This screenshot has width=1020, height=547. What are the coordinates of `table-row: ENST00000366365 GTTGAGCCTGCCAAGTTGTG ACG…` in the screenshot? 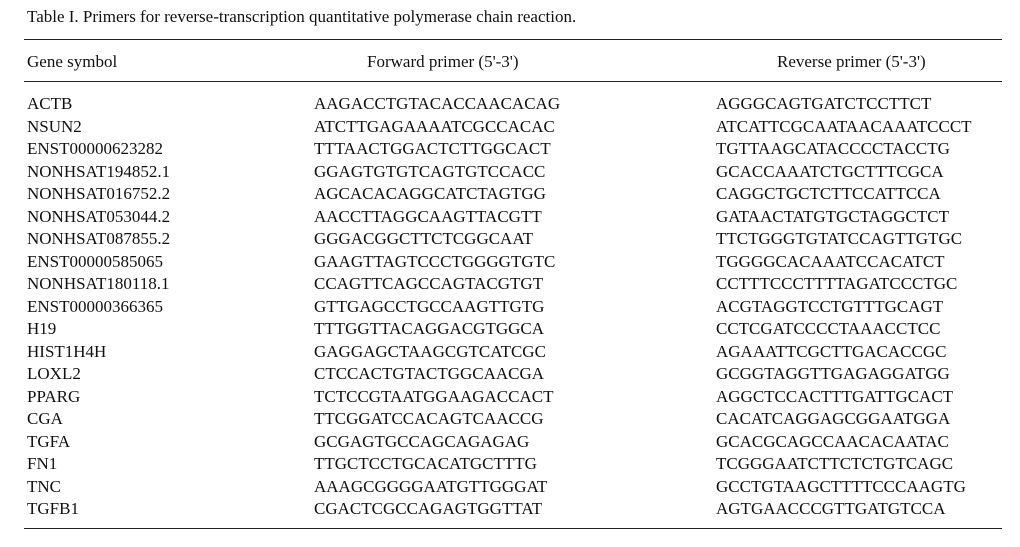 It's located at (510, 307).